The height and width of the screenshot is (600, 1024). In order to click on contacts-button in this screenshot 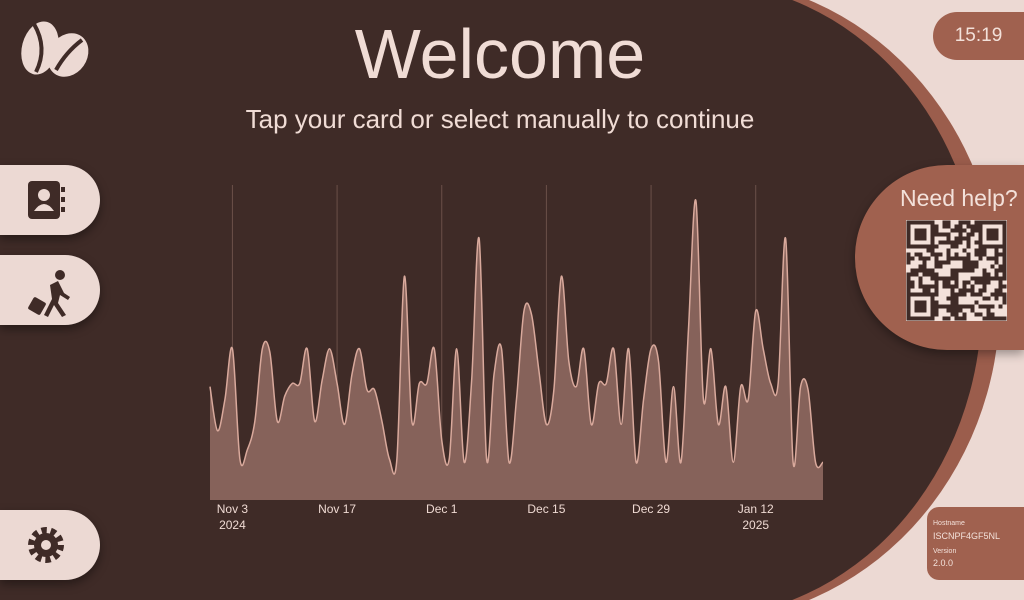, I will do `click(50, 200)`.